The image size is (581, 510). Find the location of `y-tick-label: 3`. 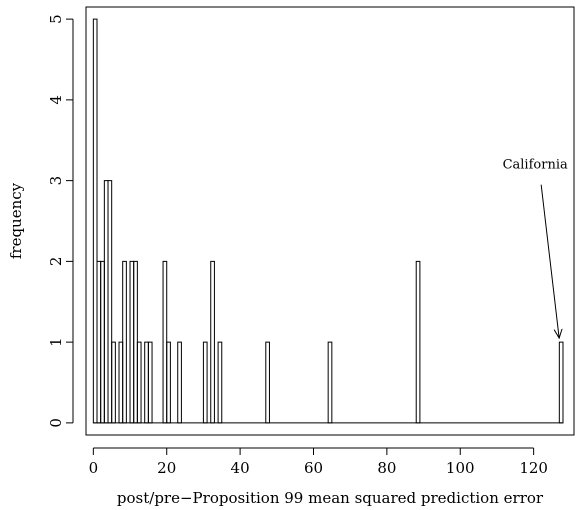

y-tick-label: 3 is located at coordinates (56, 181).